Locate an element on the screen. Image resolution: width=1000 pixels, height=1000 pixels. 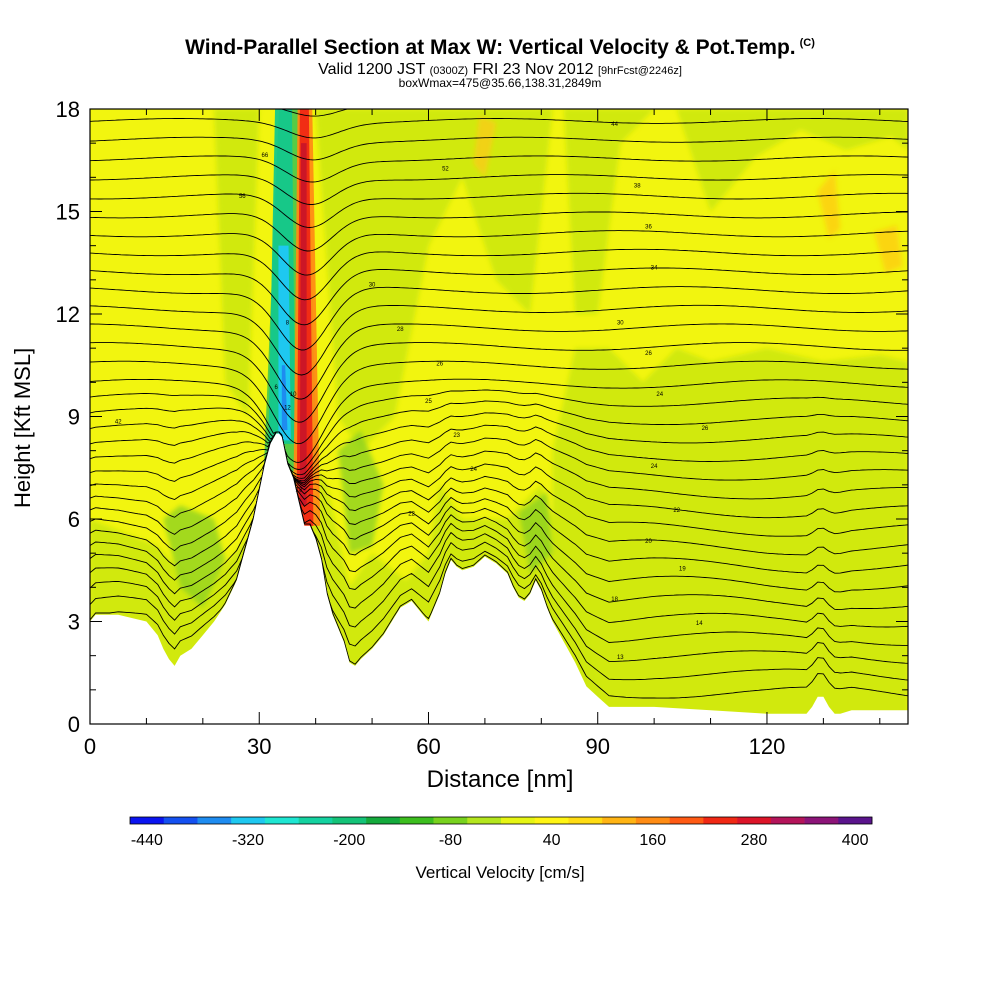
isentrope-label: 19 is located at coordinates (682, 569).